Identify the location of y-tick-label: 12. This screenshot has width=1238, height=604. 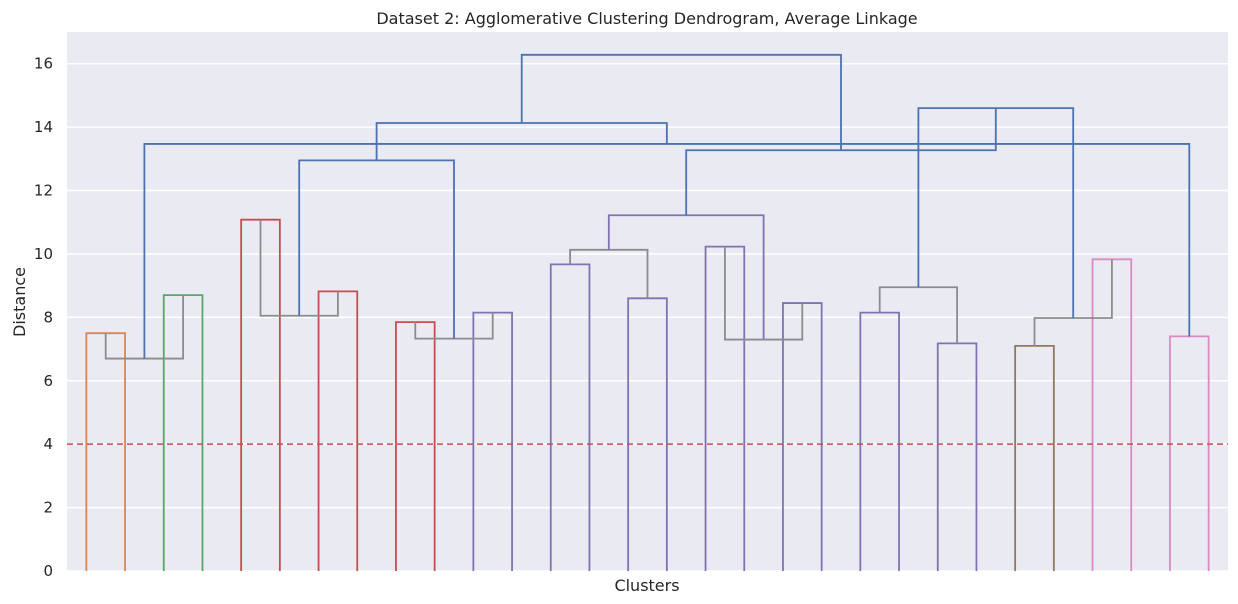
(43, 191).